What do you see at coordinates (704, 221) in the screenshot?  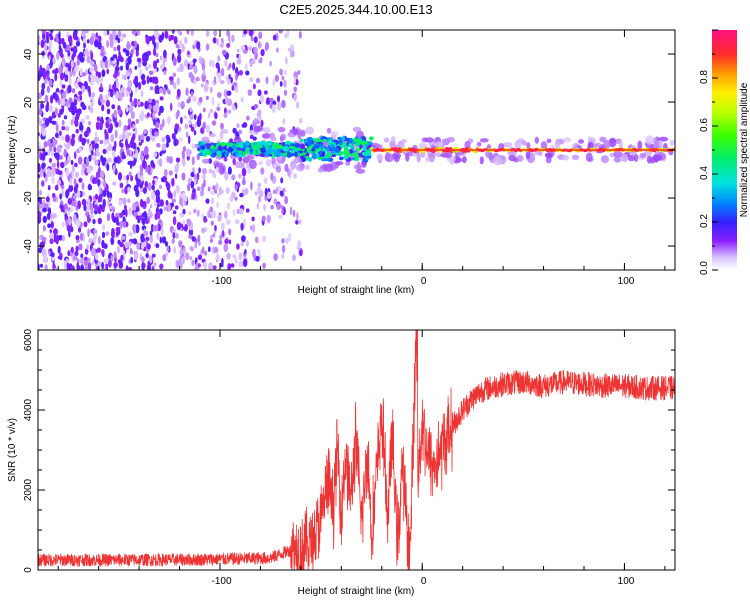 I see `colorbar-tick-label: 0.2` at bounding box center [704, 221].